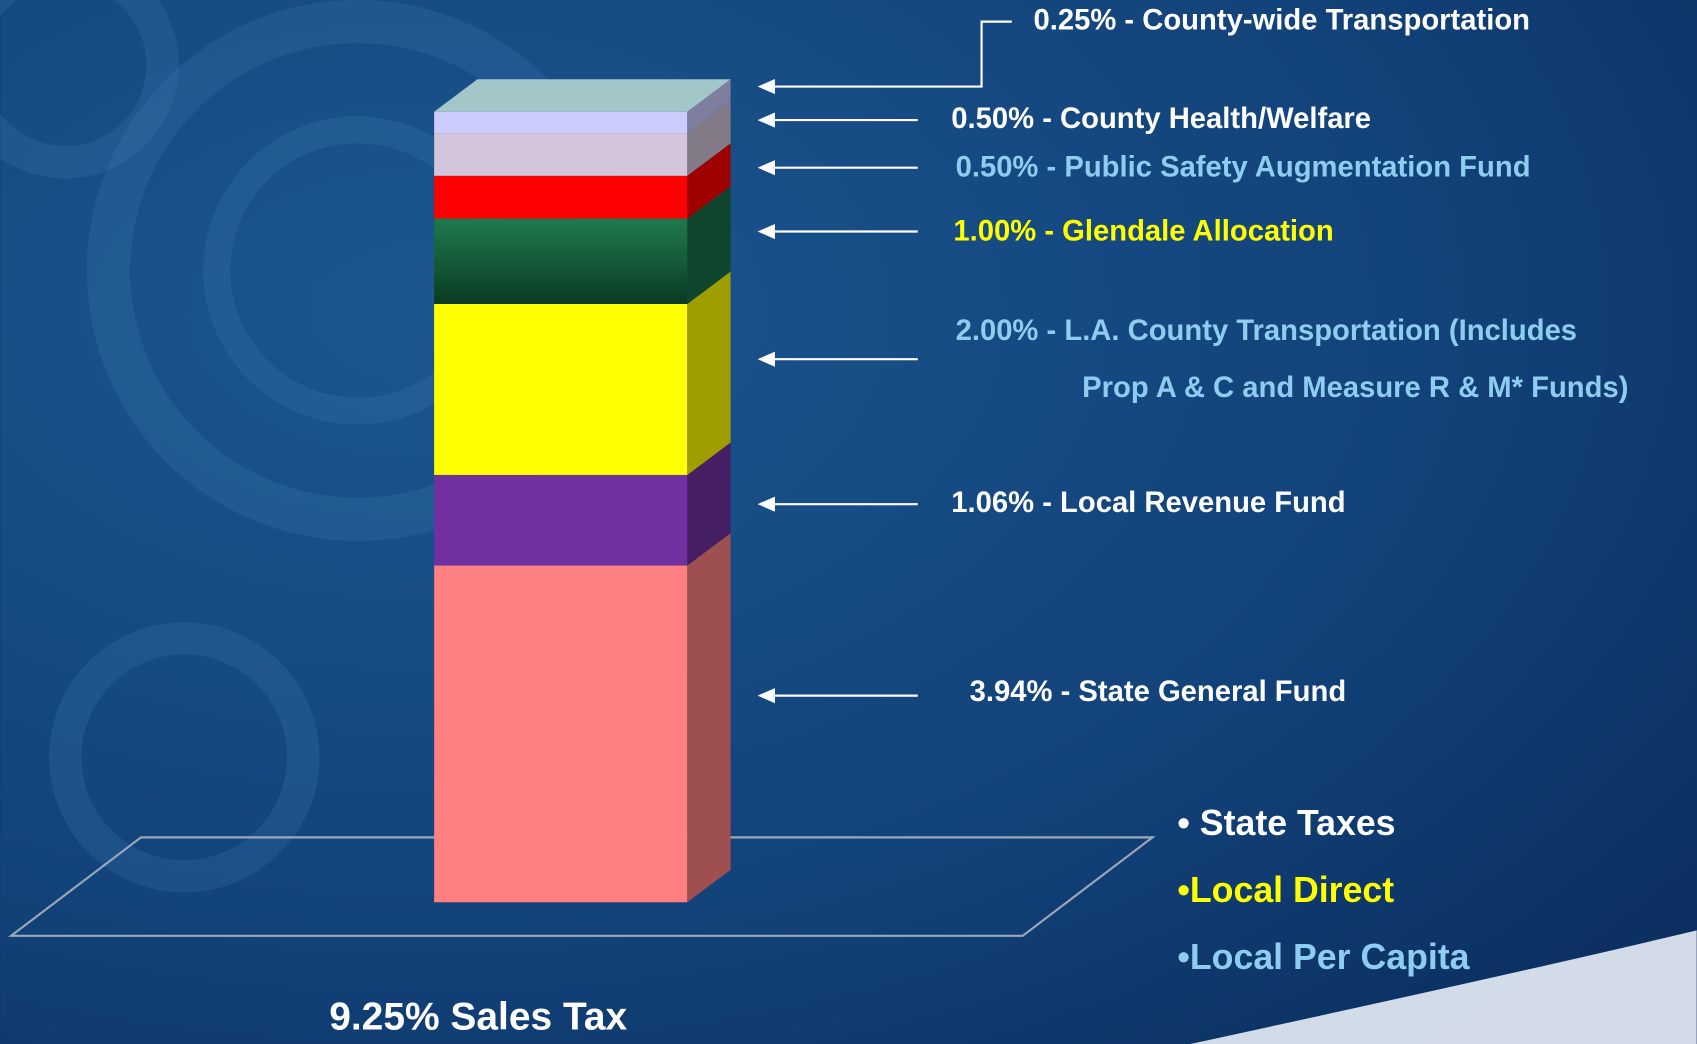 The image size is (1697, 1044). Describe the element at coordinates (1158, 692) in the screenshot. I see `segment-label: 3.94% - State General Fund` at that location.